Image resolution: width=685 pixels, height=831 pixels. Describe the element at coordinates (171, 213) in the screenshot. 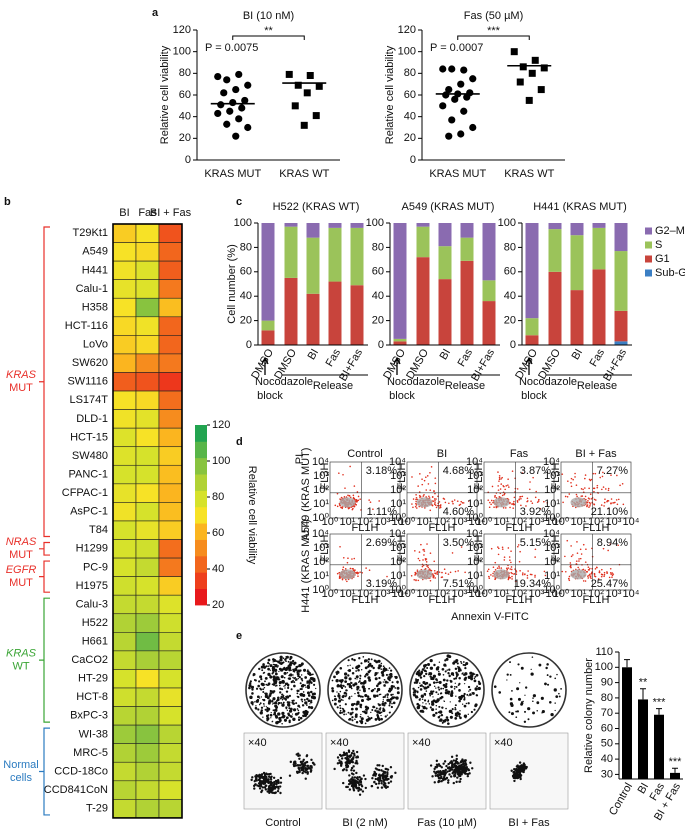

I see `column-label: BI + Fas` at that location.